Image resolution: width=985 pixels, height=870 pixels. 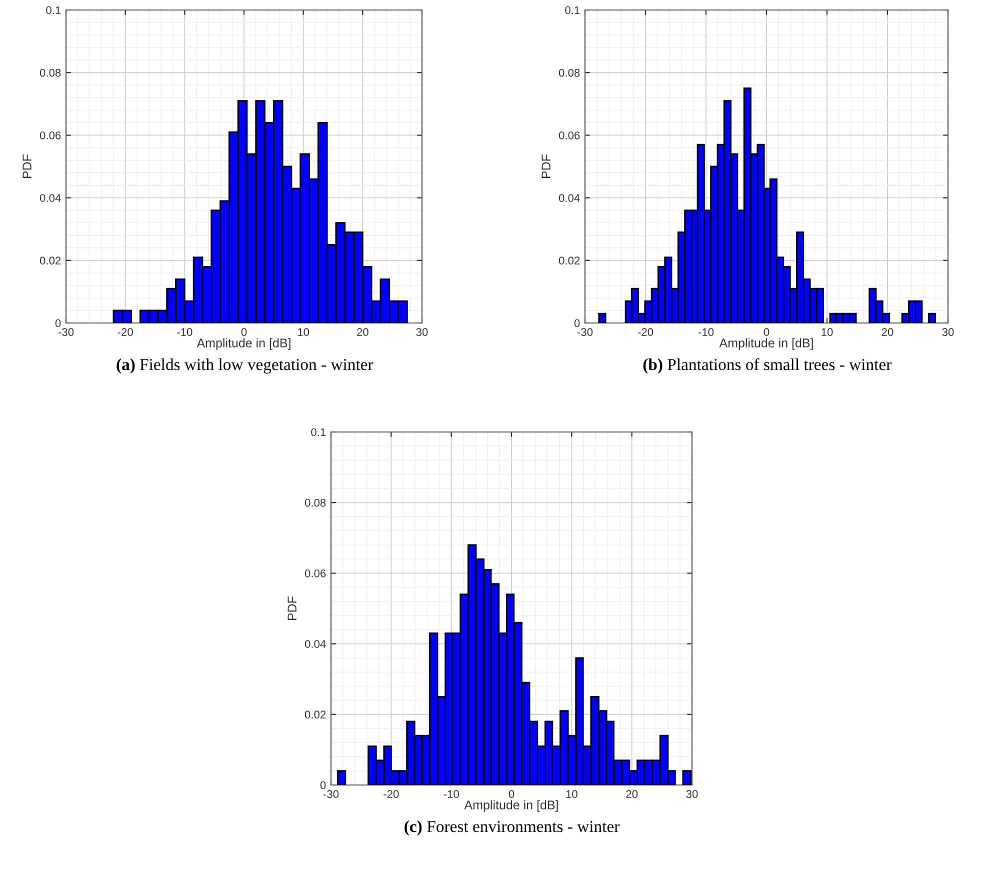 What do you see at coordinates (512, 828) in the screenshot?
I see `text: (c) Forest environments - winter` at bounding box center [512, 828].